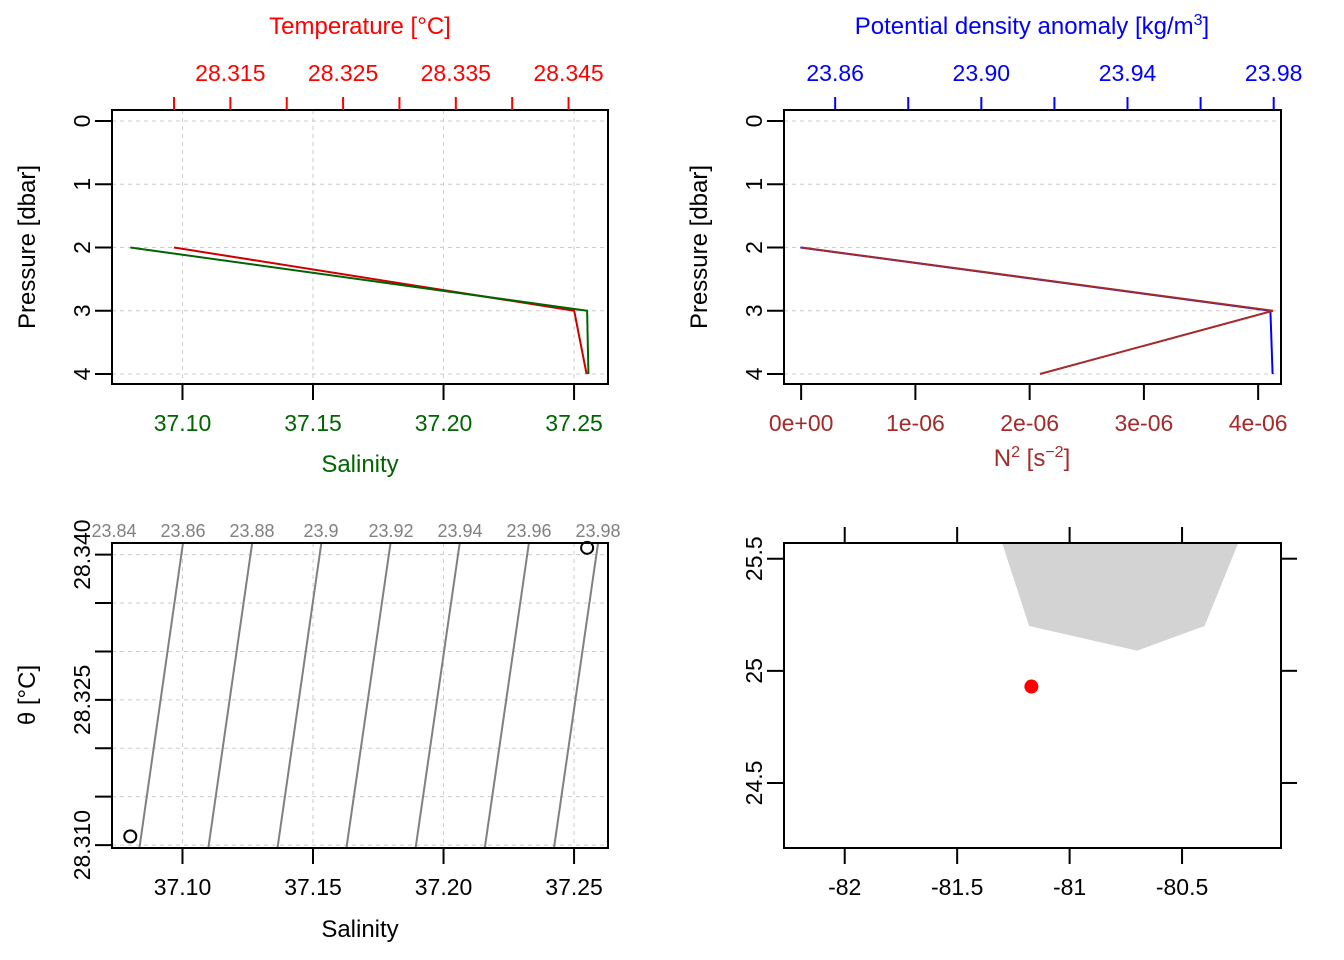 The width and height of the screenshot is (1344, 960). Describe the element at coordinates (359, 929) in the screenshot. I see `x-axis-label: Salinity` at that location.